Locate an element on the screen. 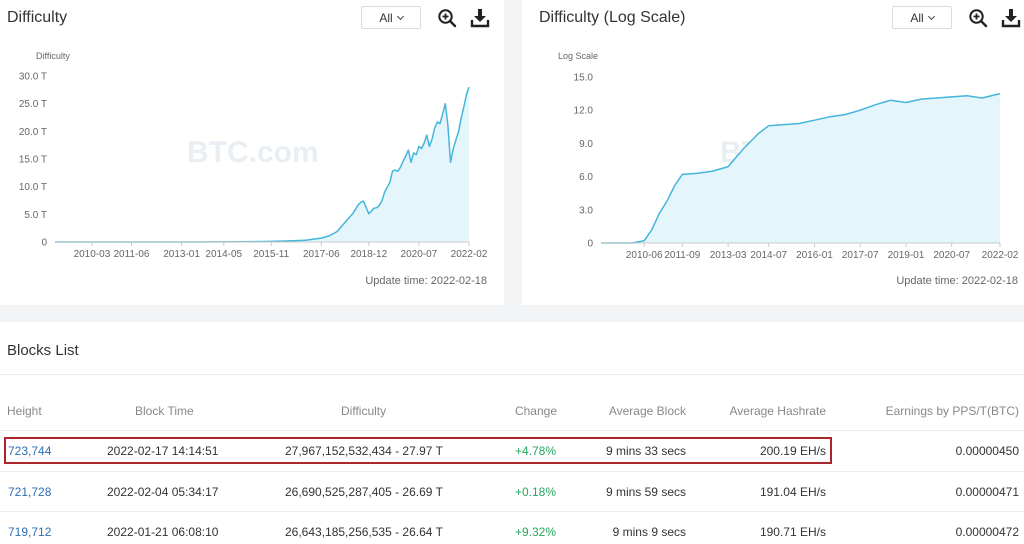 This screenshot has height=544, width=1024. y-tick-label: 12.0 is located at coordinates (584, 111).